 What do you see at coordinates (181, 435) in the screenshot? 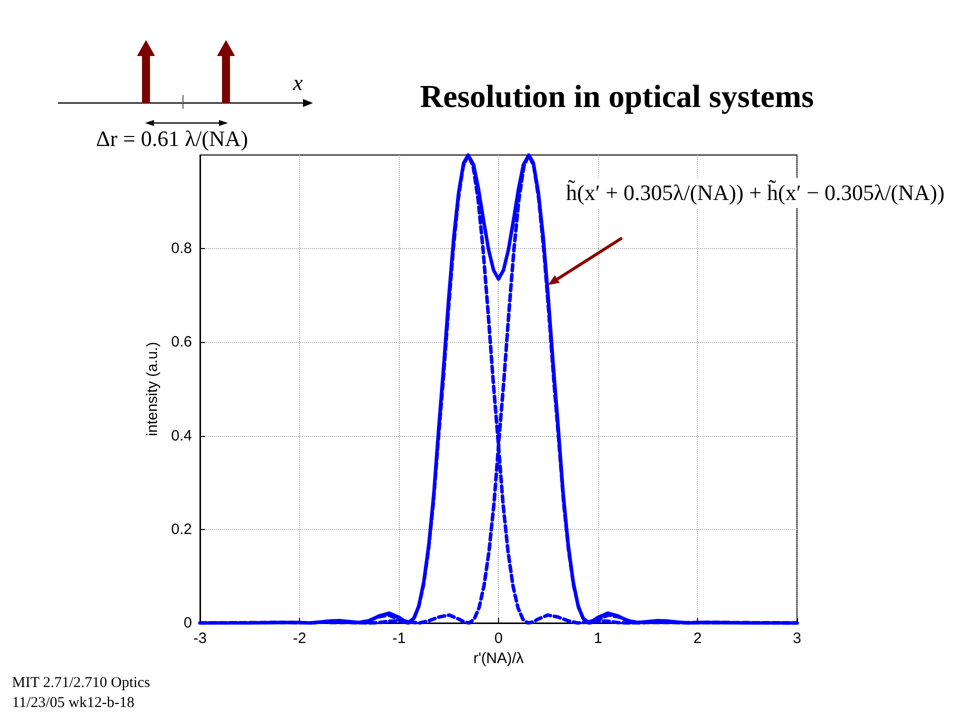
I see `y-tick-label: 0.4` at bounding box center [181, 435].